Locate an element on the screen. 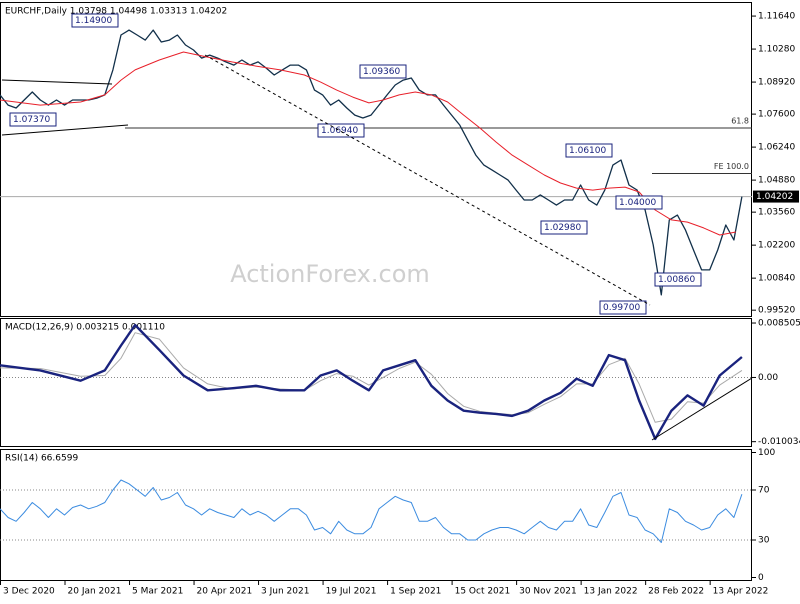  y-tick-label: 1.04880 is located at coordinates (776, 181).